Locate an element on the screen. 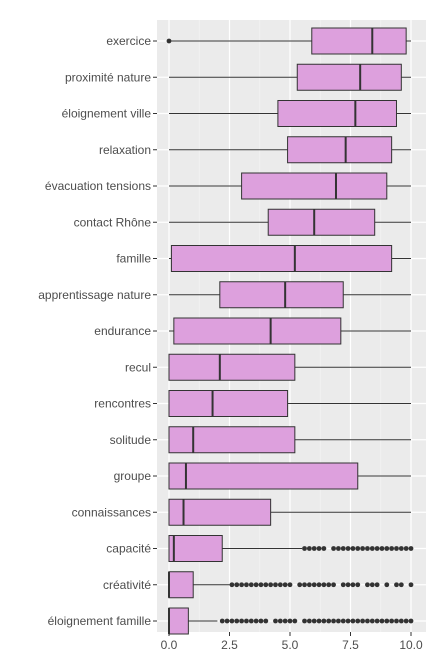 Image resolution: width=426 pixels, height=658 pixels. x-tick-label: 10.0 is located at coordinates (411, 645).